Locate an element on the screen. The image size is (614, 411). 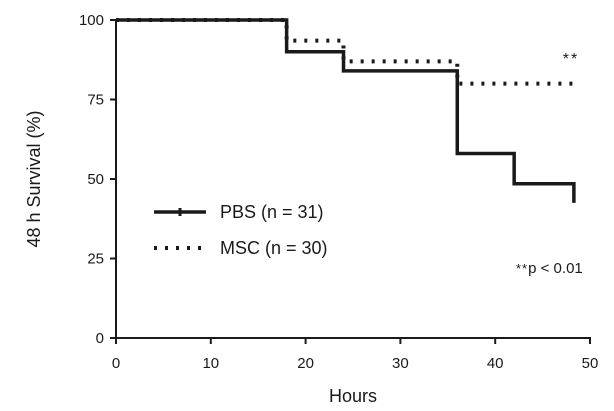
x-tick-label: 0 is located at coordinates (116, 363).